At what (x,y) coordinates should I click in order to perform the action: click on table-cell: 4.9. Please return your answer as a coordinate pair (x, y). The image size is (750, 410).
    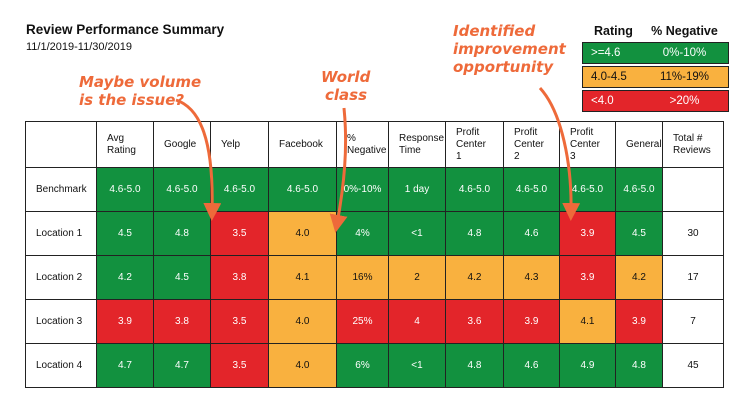
    Looking at the image, I should click on (587, 365).